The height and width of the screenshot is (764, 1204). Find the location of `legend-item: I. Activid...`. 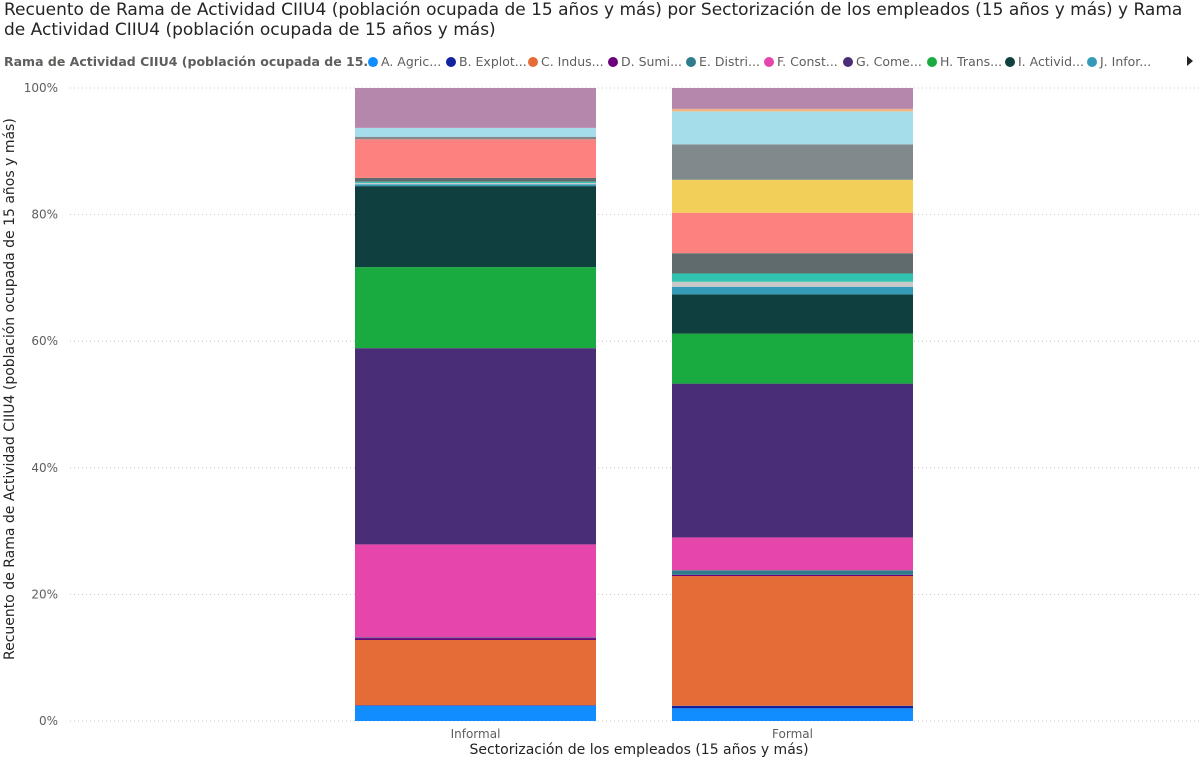

legend-item: I. Activid... is located at coordinates (1044, 61).